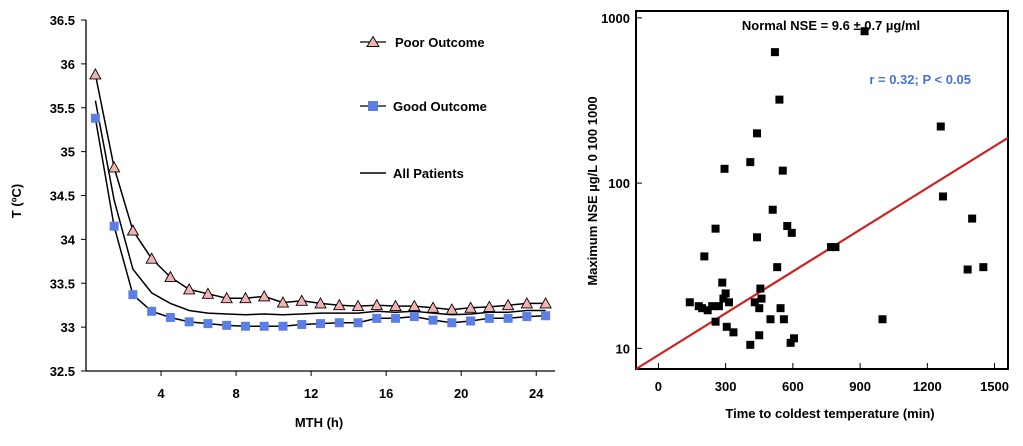 Image resolution: width=1023 pixels, height=446 pixels. Describe the element at coordinates (440, 42) in the screenshot. I see `legend-label-poor-outcome: Poor Outcome` at that location.